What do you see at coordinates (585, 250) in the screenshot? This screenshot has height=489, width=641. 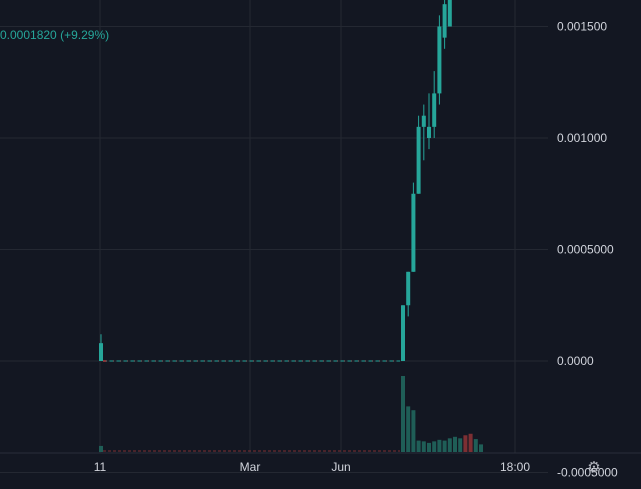 I see `price-tick-label: 0.0005000` at bounding box center [585, 250].